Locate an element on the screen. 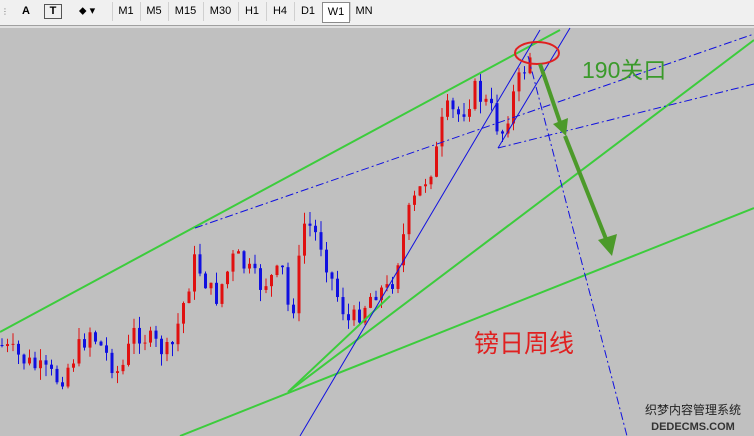 Image resolution: width=754 pixels, height=436 pixels. timeframe-button: M30 is located at coordinates (220, 11).